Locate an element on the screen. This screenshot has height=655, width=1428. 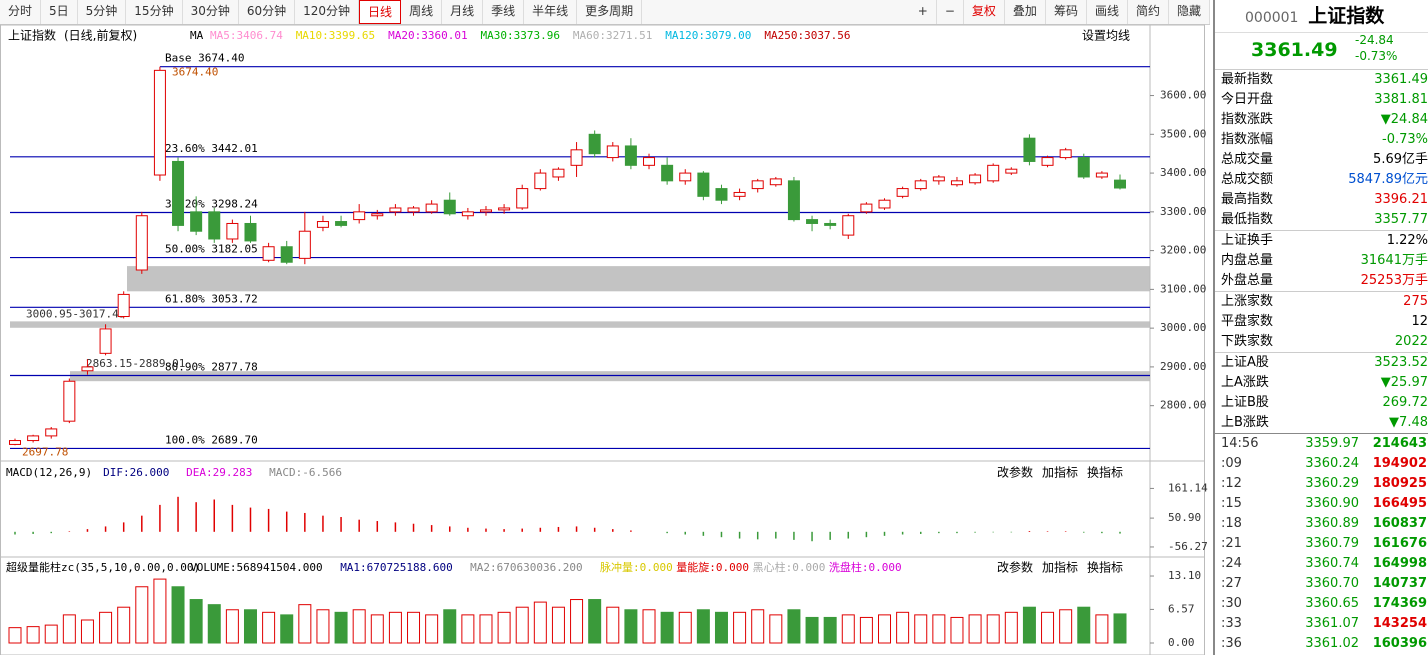
period-button: 15分钟 is located at coordinates (154, 12).